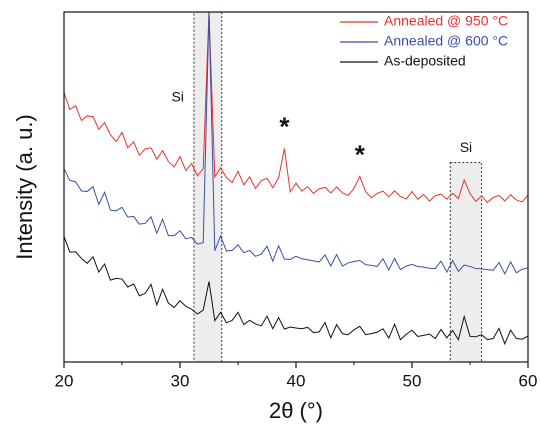 The image size is (541, 435). I want to click on region, so click(466, 262).